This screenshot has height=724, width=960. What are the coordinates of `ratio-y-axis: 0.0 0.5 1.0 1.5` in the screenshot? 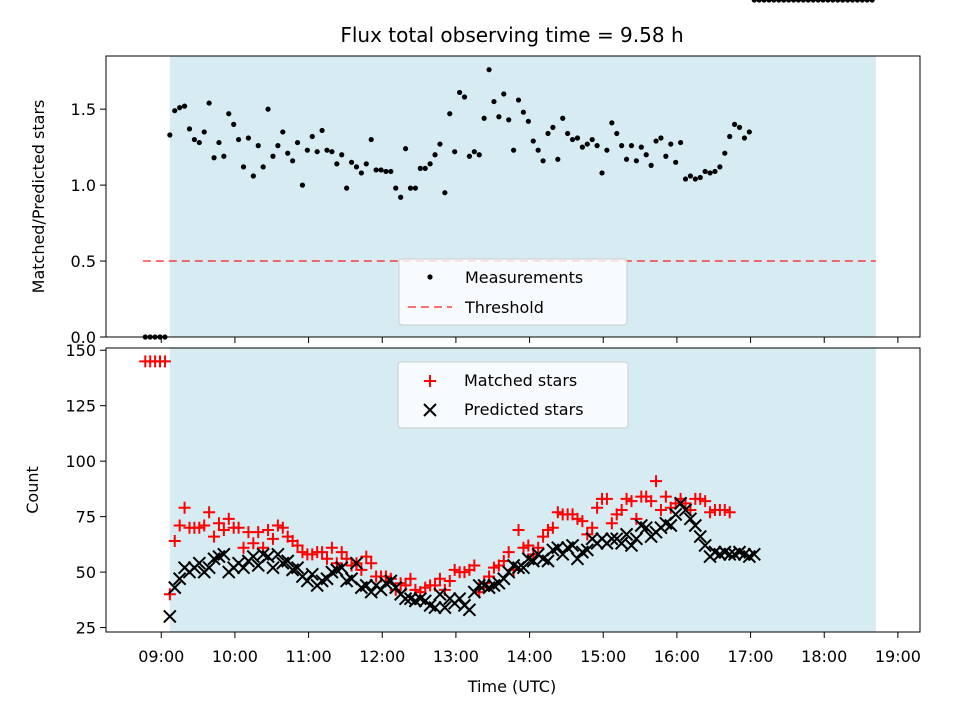 It's located at (88, 223).